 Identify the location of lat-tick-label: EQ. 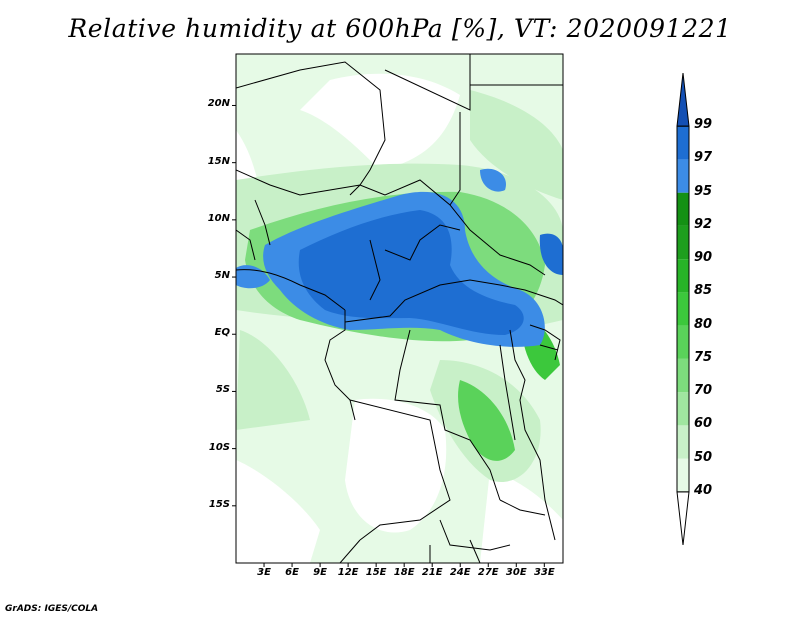
(222, 333).